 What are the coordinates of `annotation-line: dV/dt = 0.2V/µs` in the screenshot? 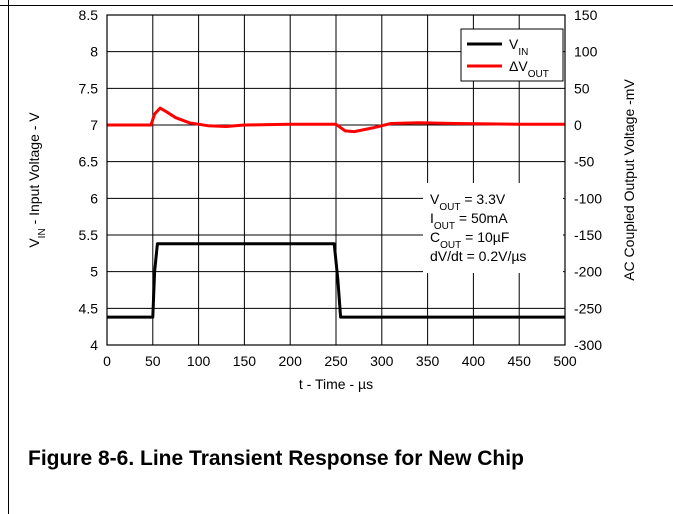 It's located at (478, 256).